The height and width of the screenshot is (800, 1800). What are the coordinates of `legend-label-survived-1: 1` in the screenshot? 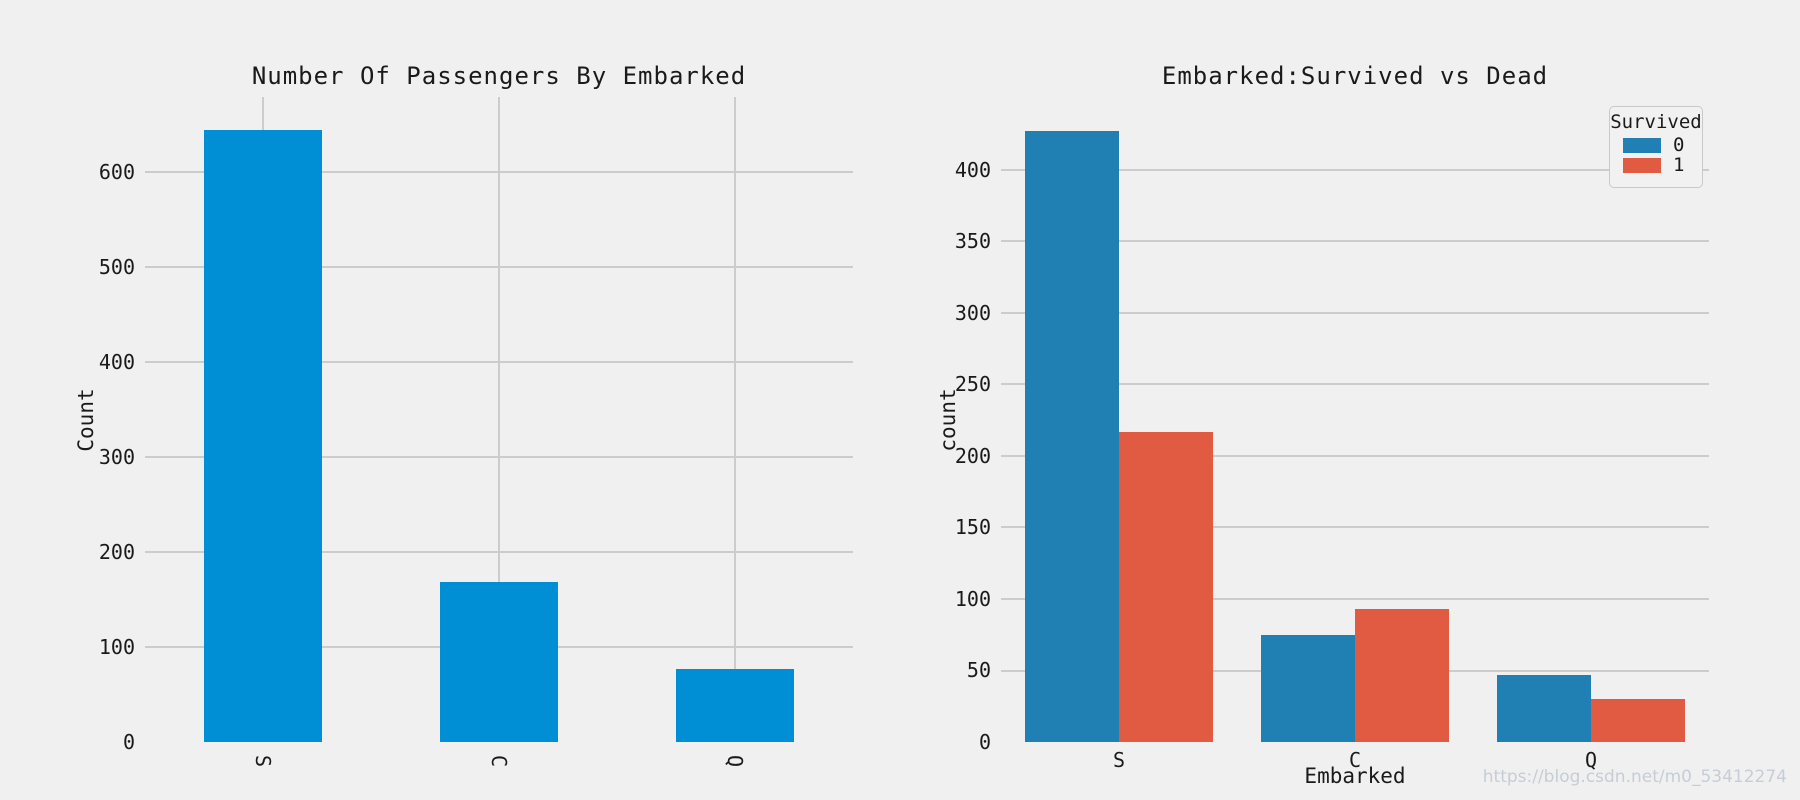 It's located at (1679, 164).